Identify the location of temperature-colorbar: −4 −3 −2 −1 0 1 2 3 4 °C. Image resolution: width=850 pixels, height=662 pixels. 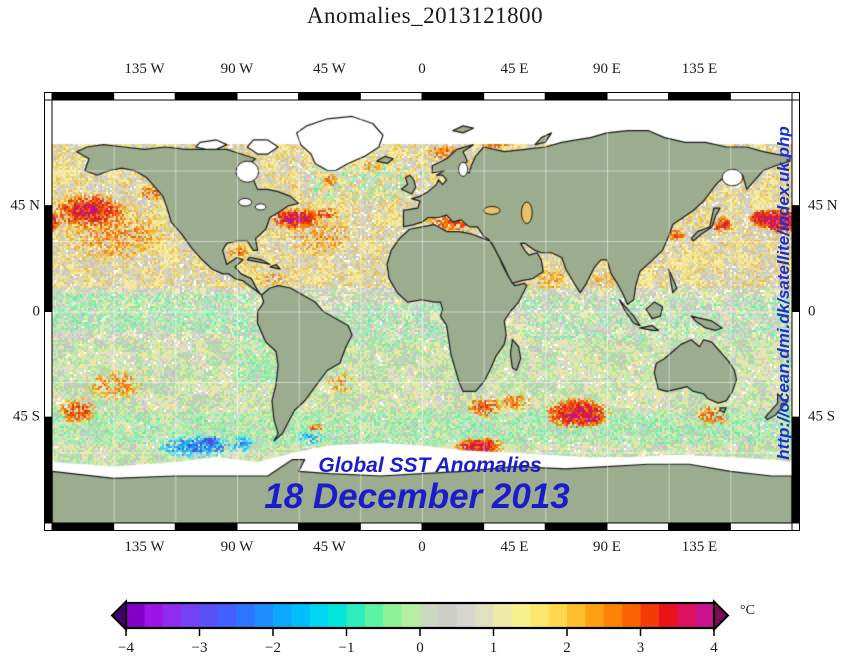
(432, 627).